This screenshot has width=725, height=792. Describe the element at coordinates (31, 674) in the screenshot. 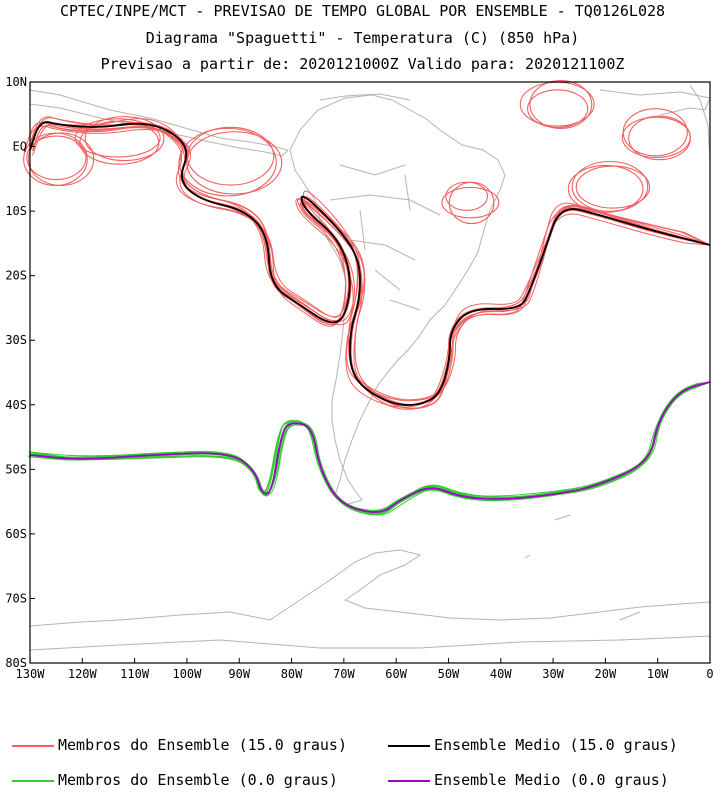

I see `lon-tick-label: 130W` at that location.